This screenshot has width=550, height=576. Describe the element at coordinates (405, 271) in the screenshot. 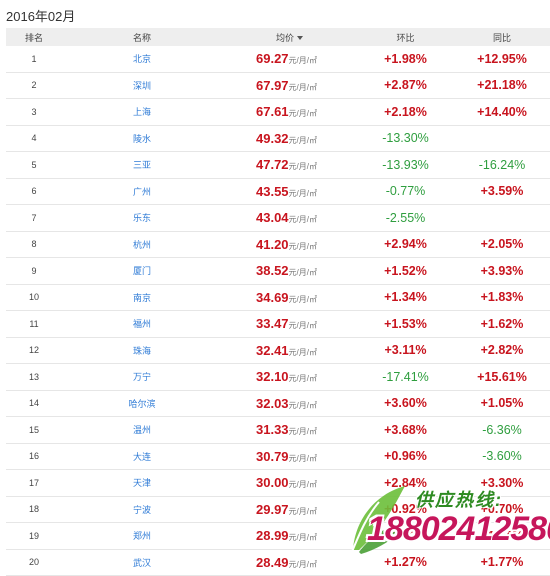

I see `mom-cell: +1.52%` at that location.